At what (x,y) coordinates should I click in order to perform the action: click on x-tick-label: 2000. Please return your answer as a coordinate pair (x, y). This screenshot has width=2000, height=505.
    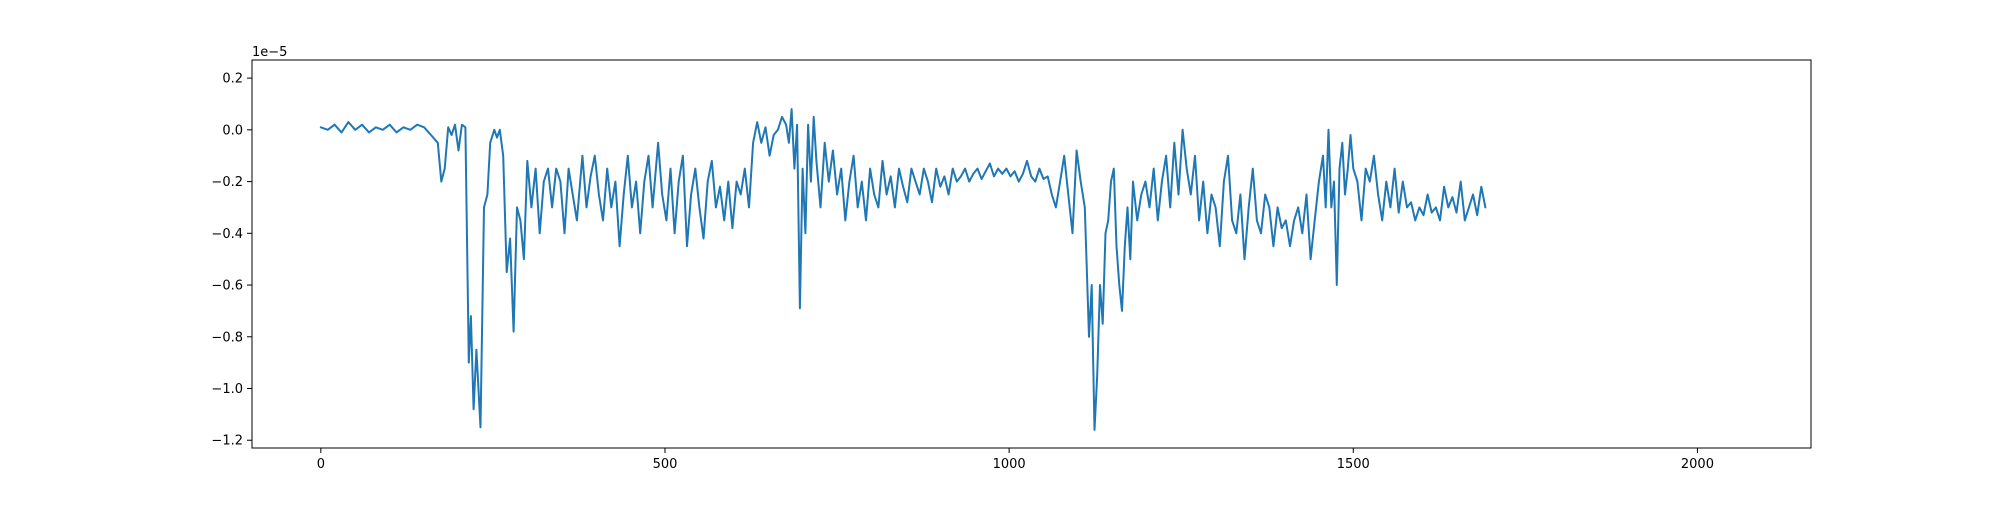
    Looking at the image, I should click on (1697, 464).